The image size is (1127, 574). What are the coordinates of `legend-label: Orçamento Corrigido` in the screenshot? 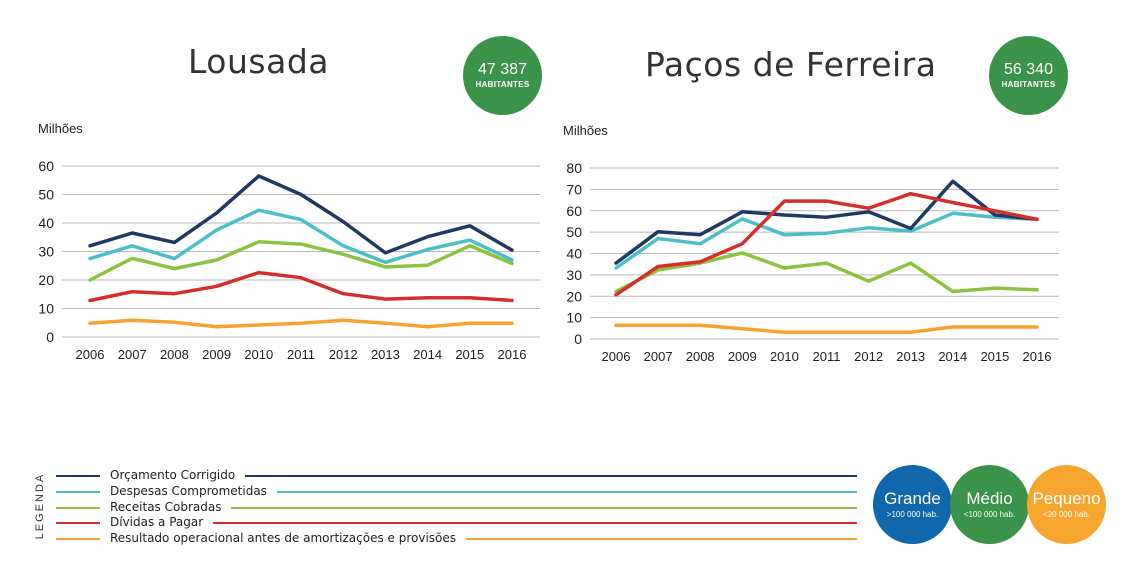 It's located at (173, 475).